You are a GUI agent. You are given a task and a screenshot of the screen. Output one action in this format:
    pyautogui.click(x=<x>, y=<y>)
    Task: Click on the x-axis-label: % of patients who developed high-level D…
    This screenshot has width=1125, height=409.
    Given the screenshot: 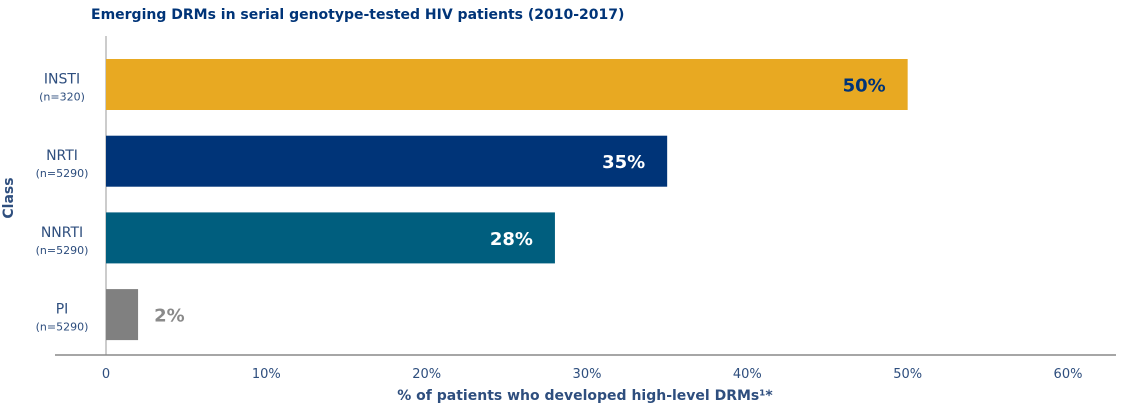 What is the action you would take?
    pyautogui.click(x=585, y=396)
    